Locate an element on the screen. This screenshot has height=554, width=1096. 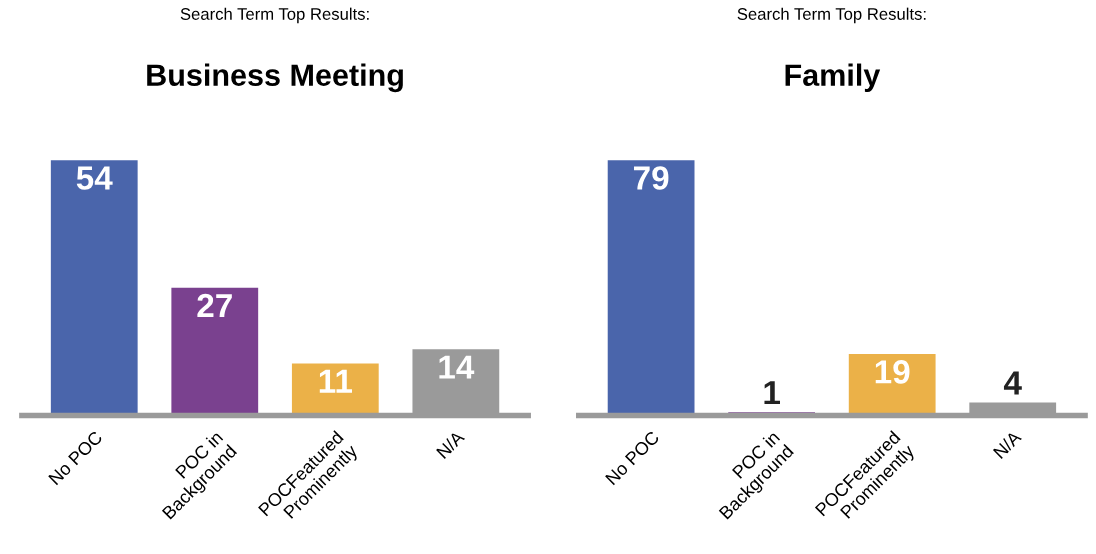
data-label: 1 is located at coordinates (772, 393).